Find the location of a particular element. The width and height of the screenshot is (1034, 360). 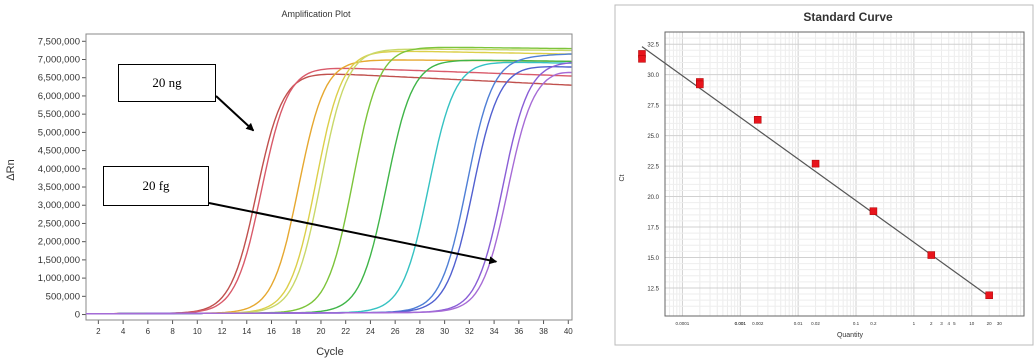

std-xtick-label: 0.2 is located at coordinates (873, 323).